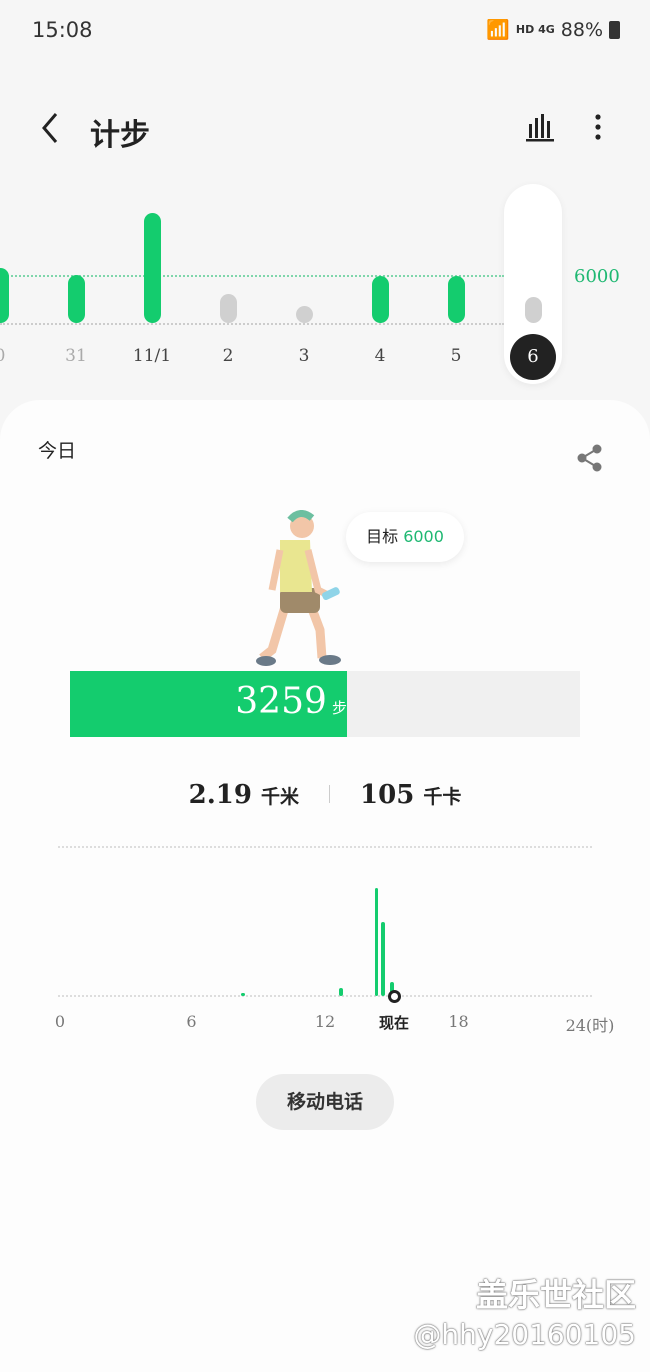 This screenshot has width=650, height=1372. Describe the element at coordinates (598, 127) in the screenshot. I see `more-vertical-icon` at that location.